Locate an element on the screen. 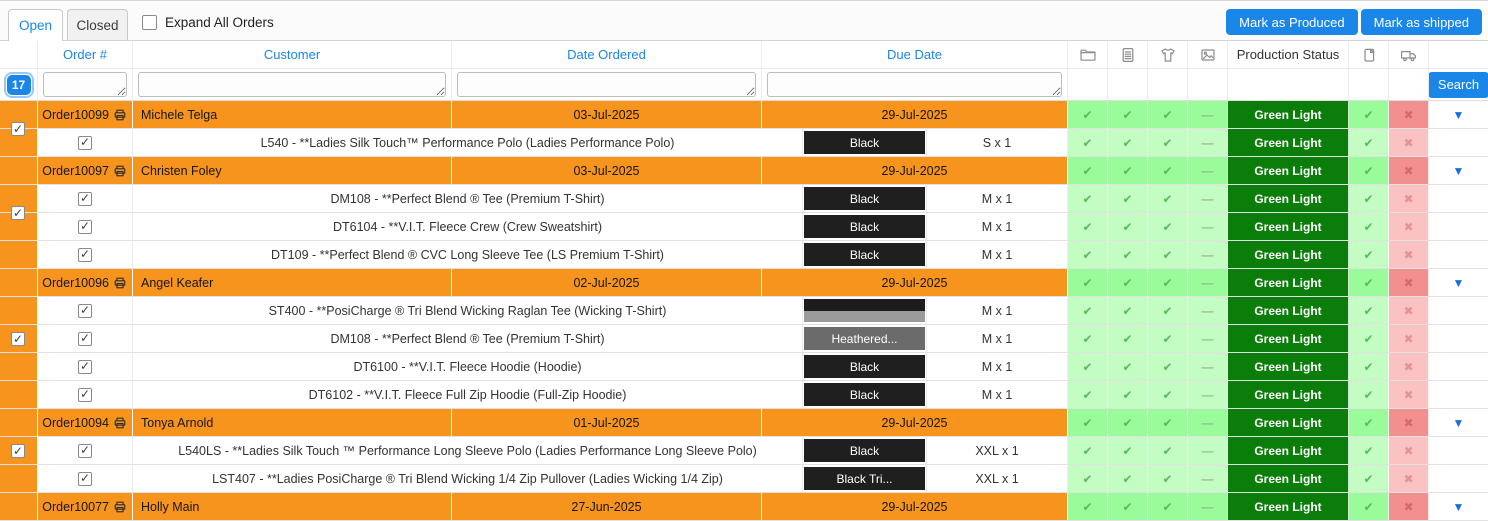 The image size is (1488, 521). item-size: S x 1 is located at coordinates (997, 142).